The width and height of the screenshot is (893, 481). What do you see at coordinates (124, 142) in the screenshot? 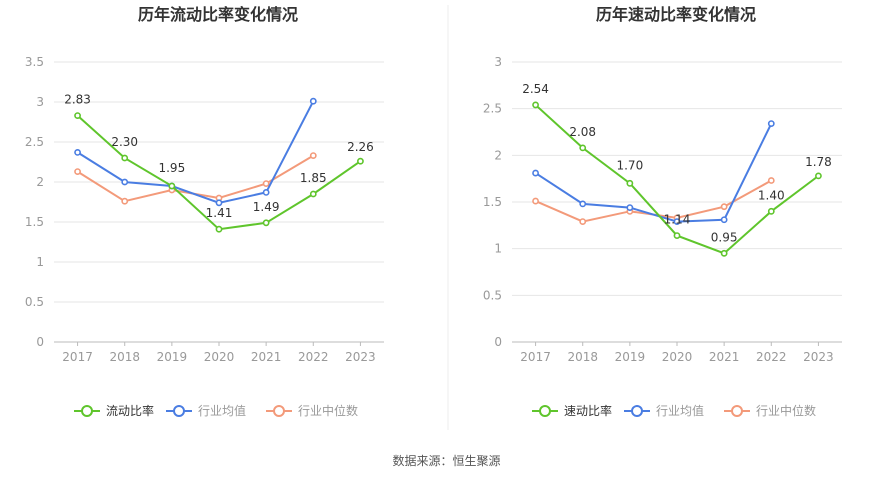
I see `data-label: 2.30` at bounding box center [124, 142].